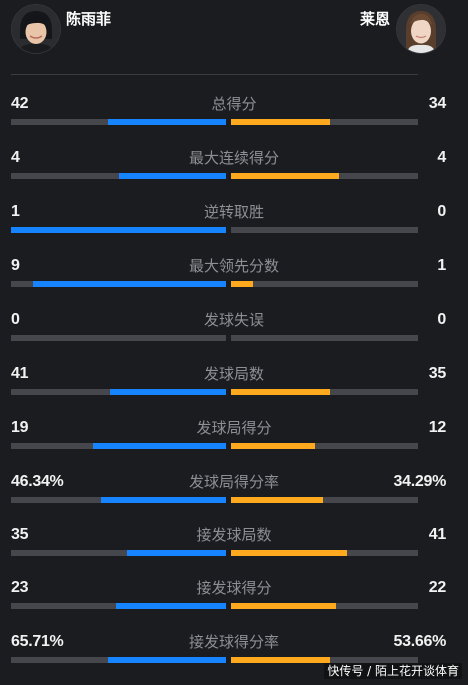 The image size is (468, 685). I want to click on stat-right-value: 4, so click(441, 157).